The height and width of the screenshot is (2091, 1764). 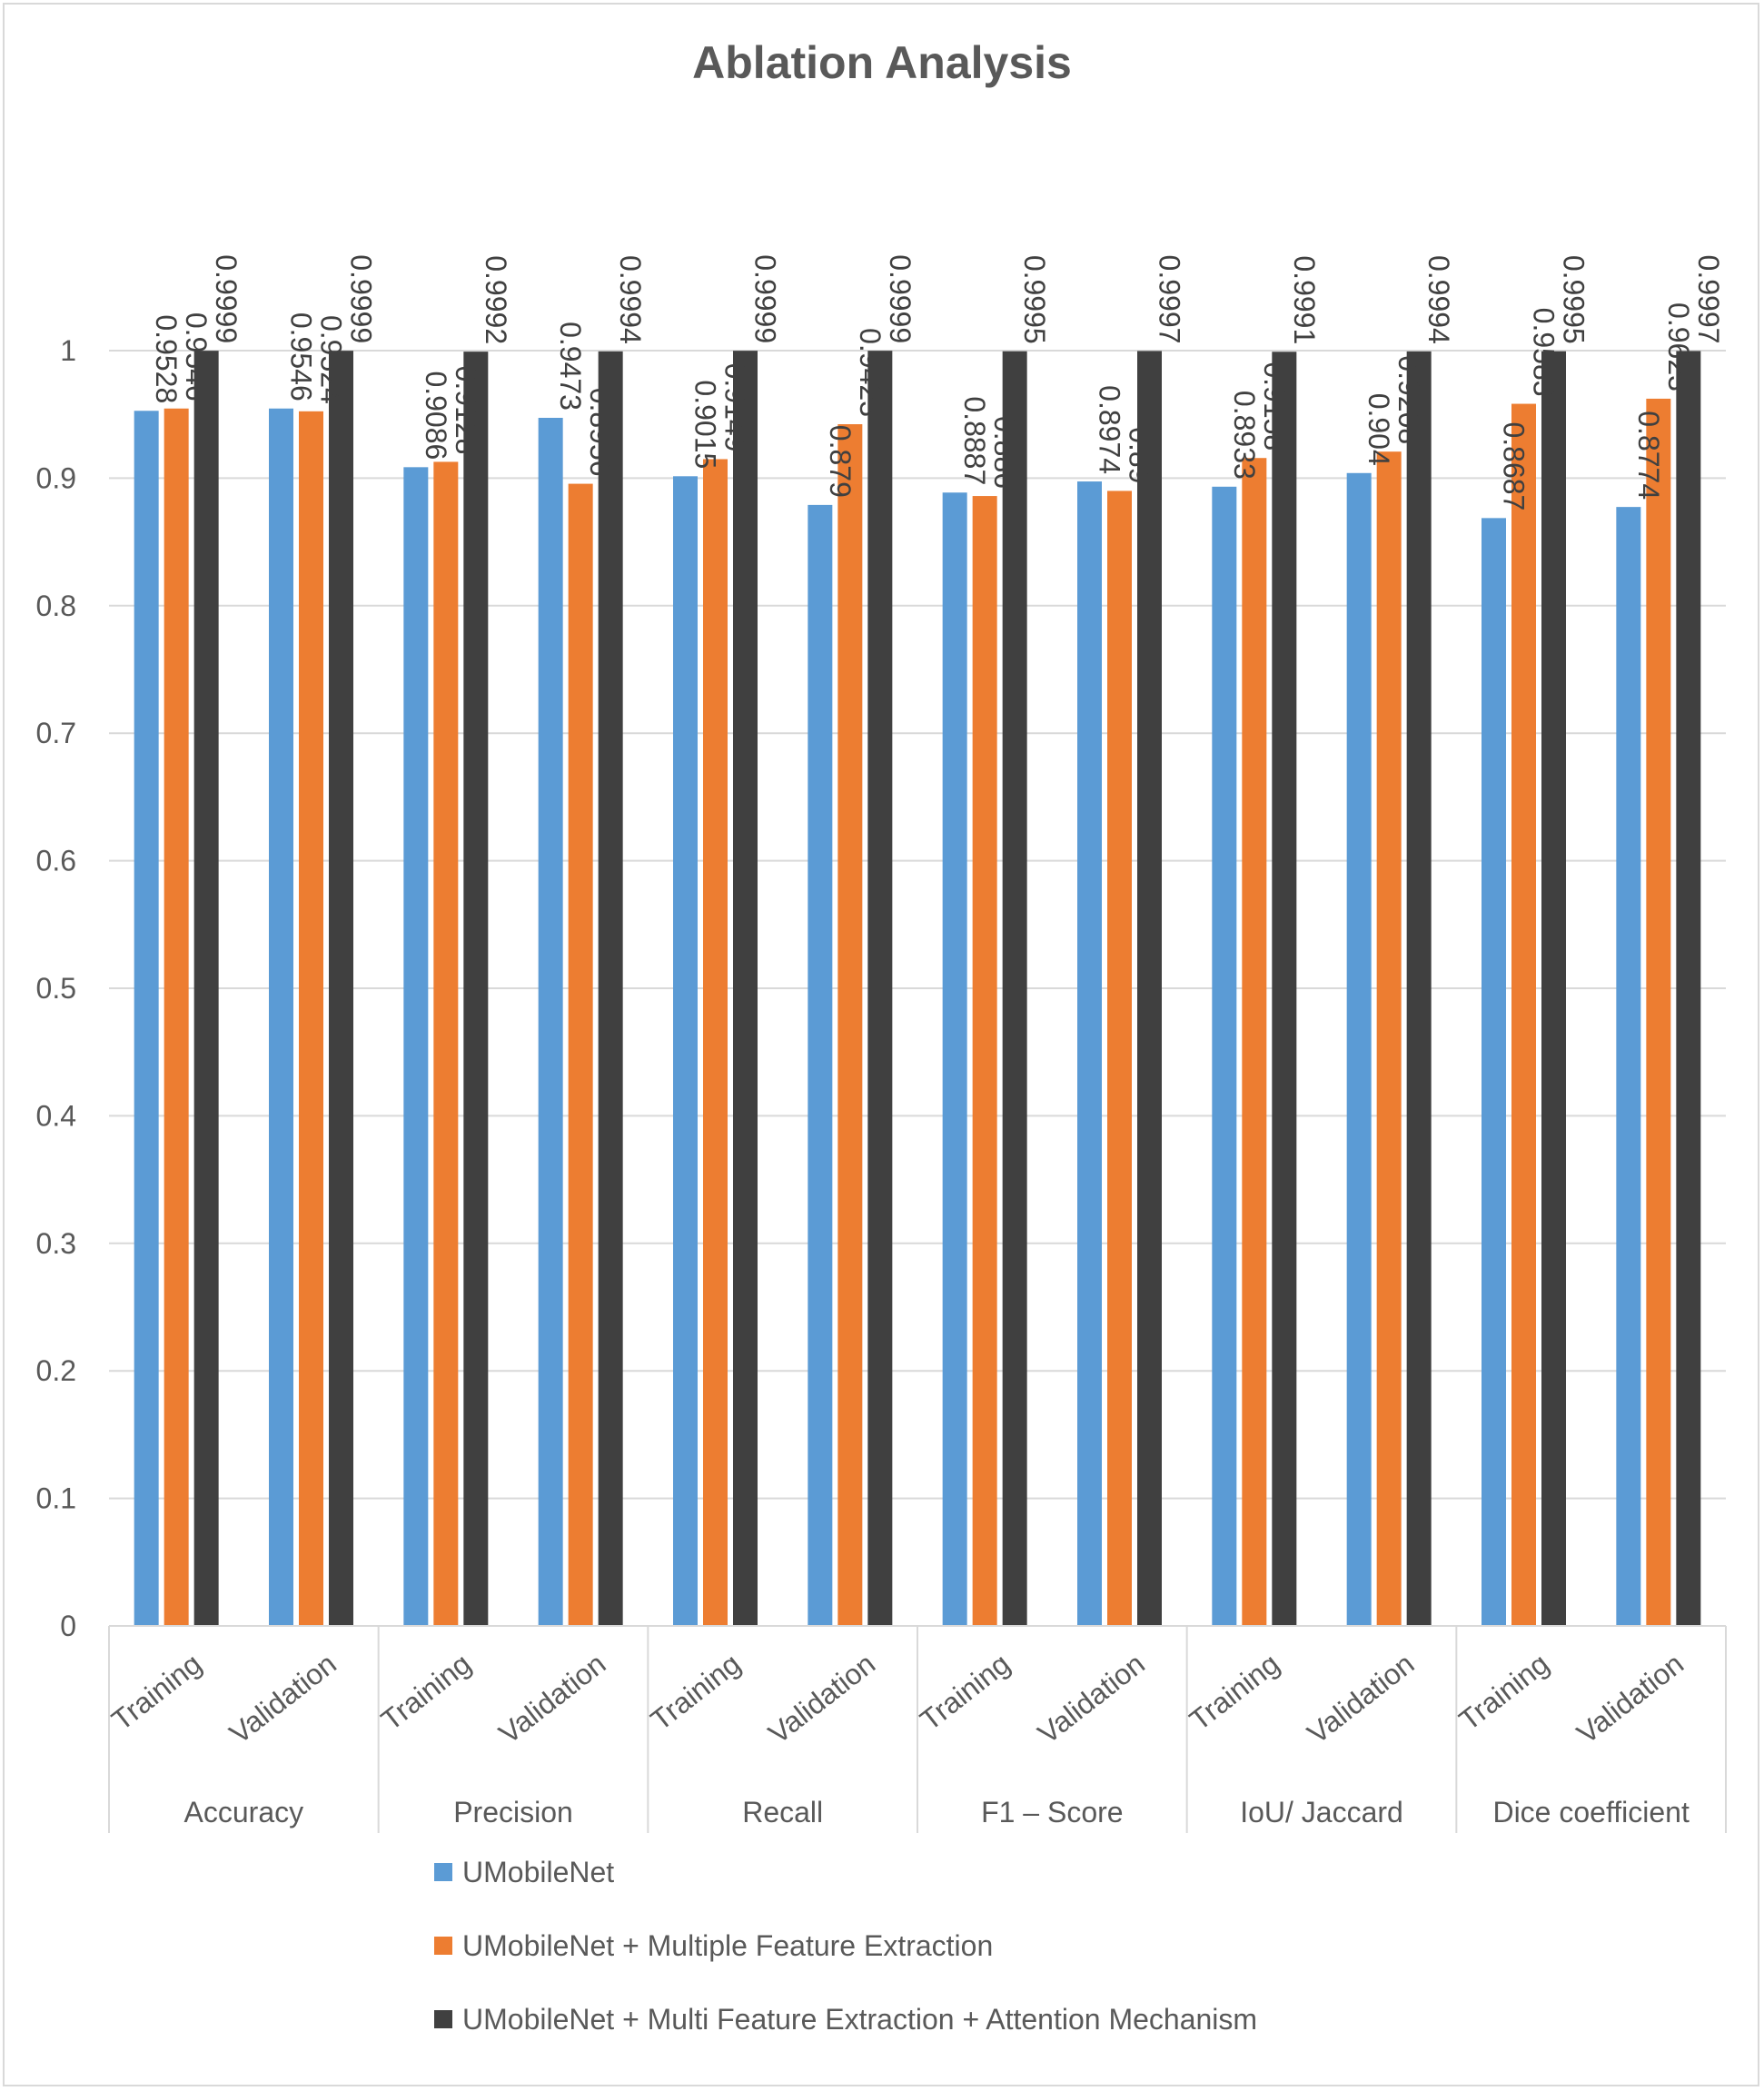 What do you see at coordinates (705, 424) in the screenshot?
I see `data-label: 0.9015` at bounding box center [705, 424].